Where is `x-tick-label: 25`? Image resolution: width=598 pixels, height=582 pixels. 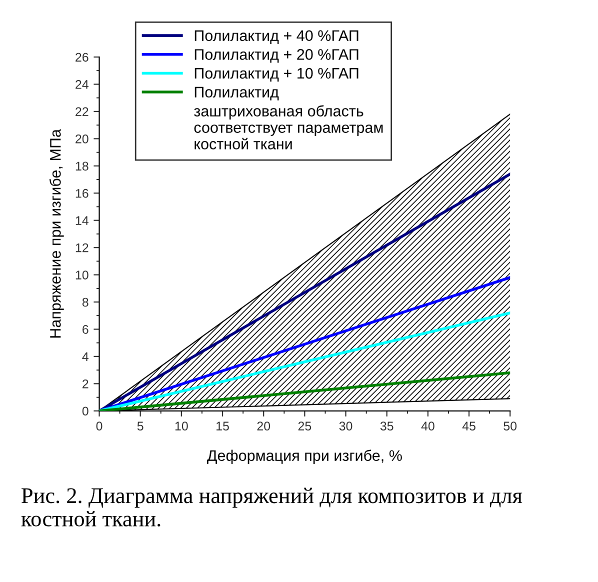 x-tick-label: 25 is located at coordinates (305, 426).